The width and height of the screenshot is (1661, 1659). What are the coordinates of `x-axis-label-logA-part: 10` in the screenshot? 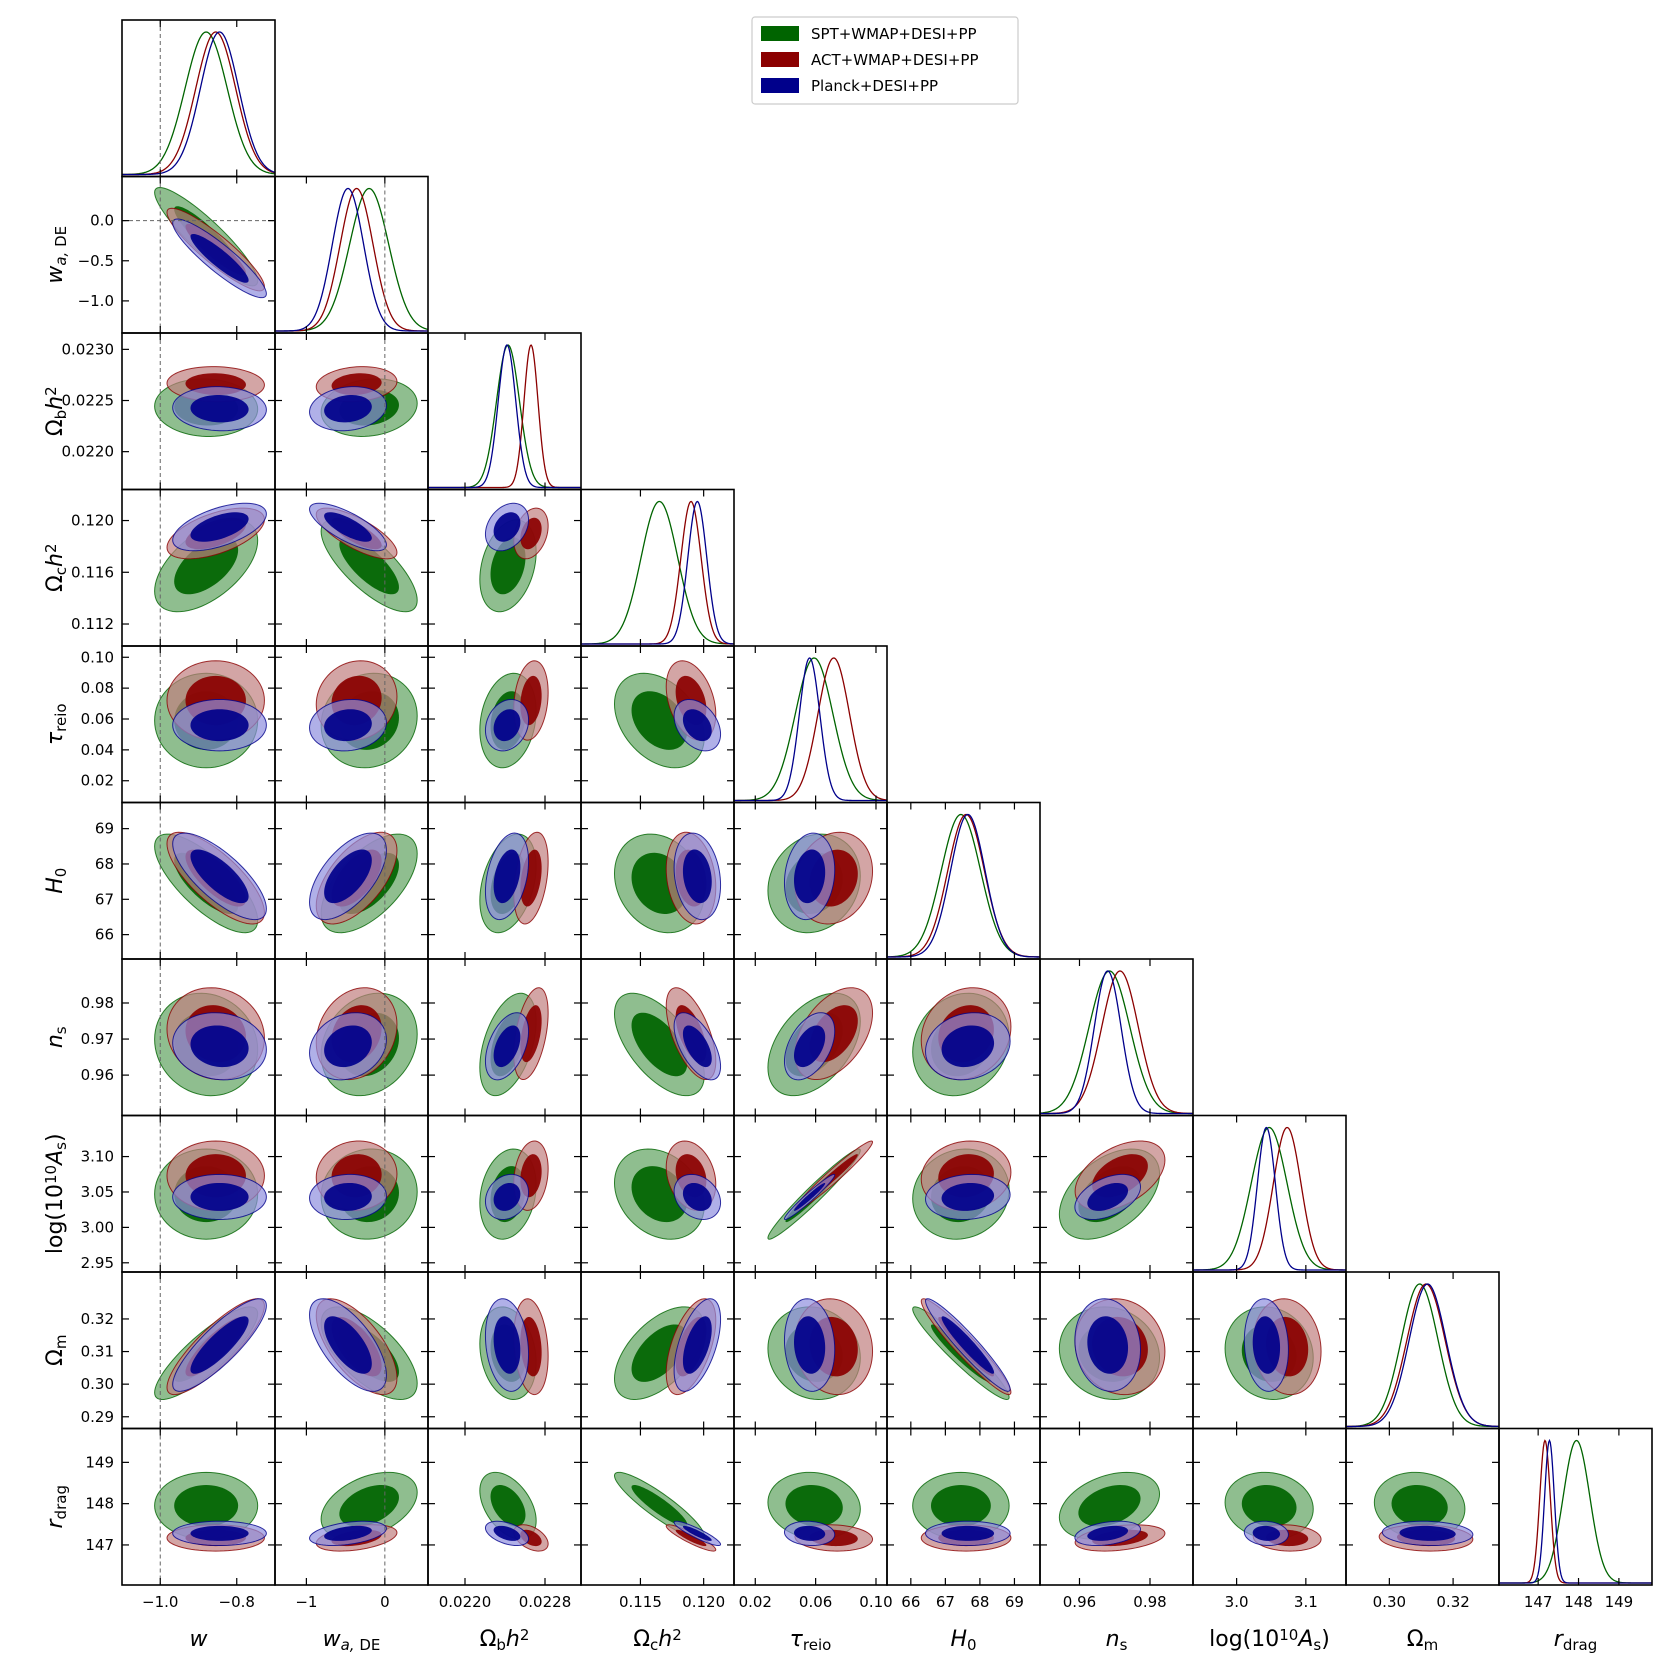 It's located at (1288, 1635).